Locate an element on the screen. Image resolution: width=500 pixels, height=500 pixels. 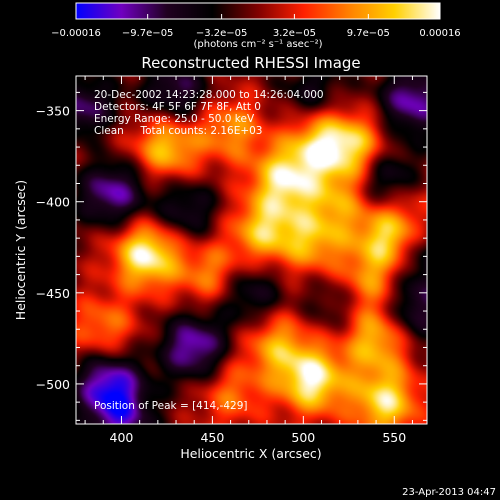
annotation-time-range: 20-Dec-2002 14:23:28.000 to 14:26:04.000 is located at coordinates (209, 95).